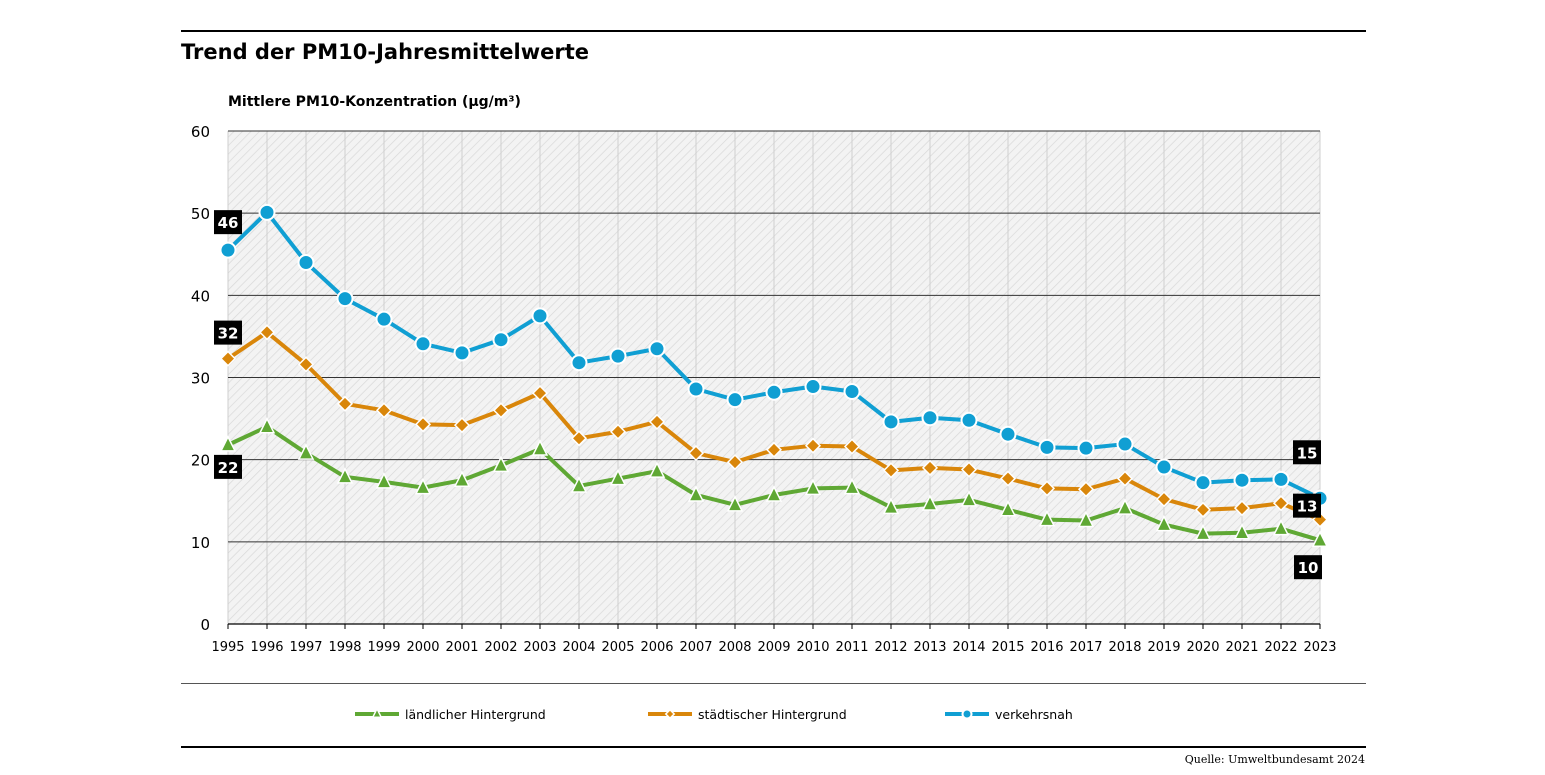 The height and width of the screenshot is (775, 1545). I want to click on x-tick-label: 2009, so click(773, 647).